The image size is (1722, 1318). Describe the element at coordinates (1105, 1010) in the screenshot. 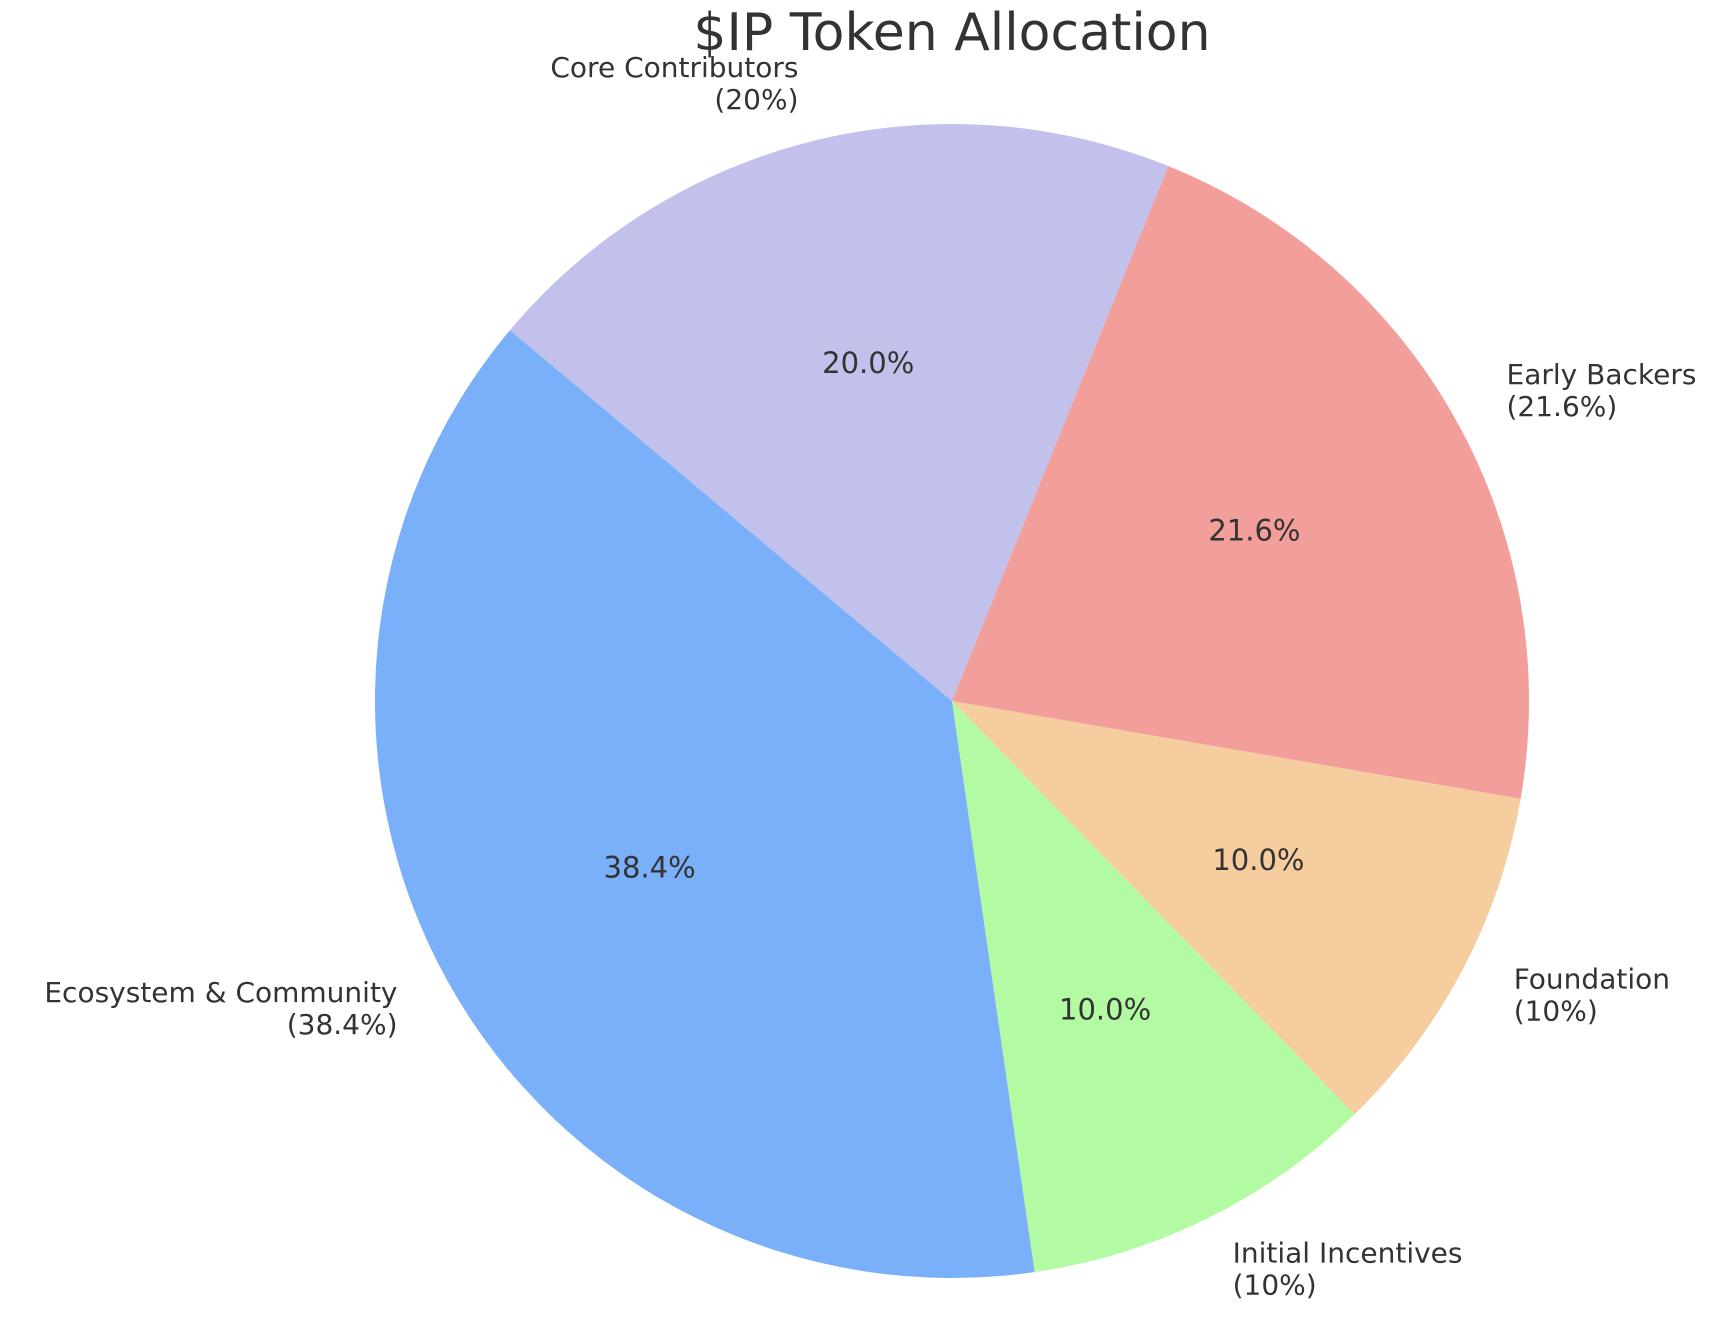

I see `pct-label-initial-incentives: 10.0%` at that location.